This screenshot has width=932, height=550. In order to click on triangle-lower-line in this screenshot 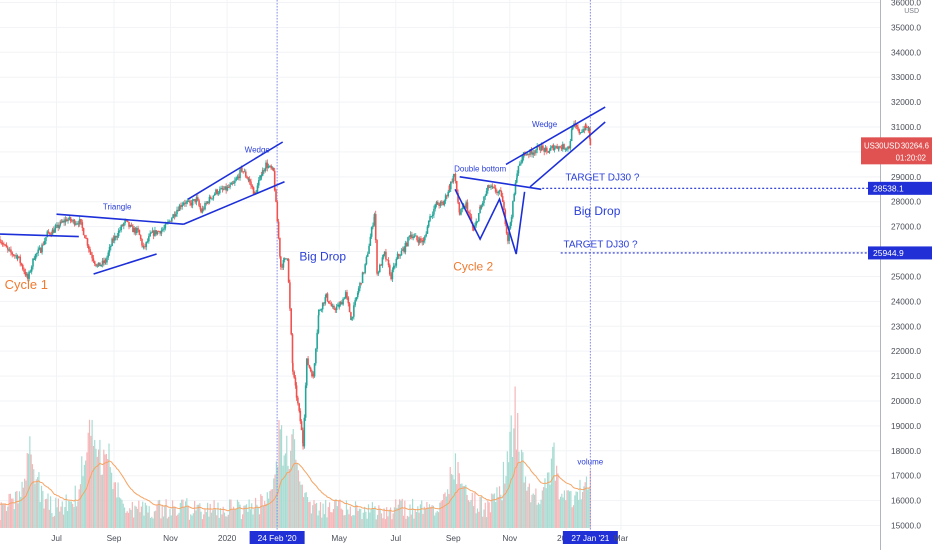, I will do `click(125, 264)`.